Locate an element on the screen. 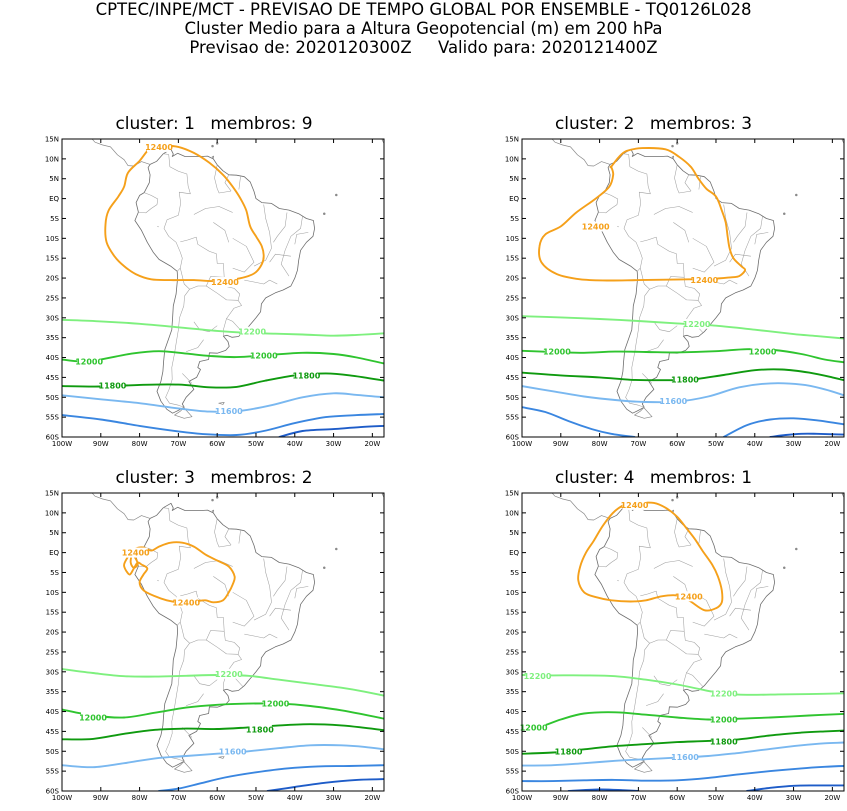 The image size is (847, 811). lat-tick-label: 55S is located at coordinates (53, 772).